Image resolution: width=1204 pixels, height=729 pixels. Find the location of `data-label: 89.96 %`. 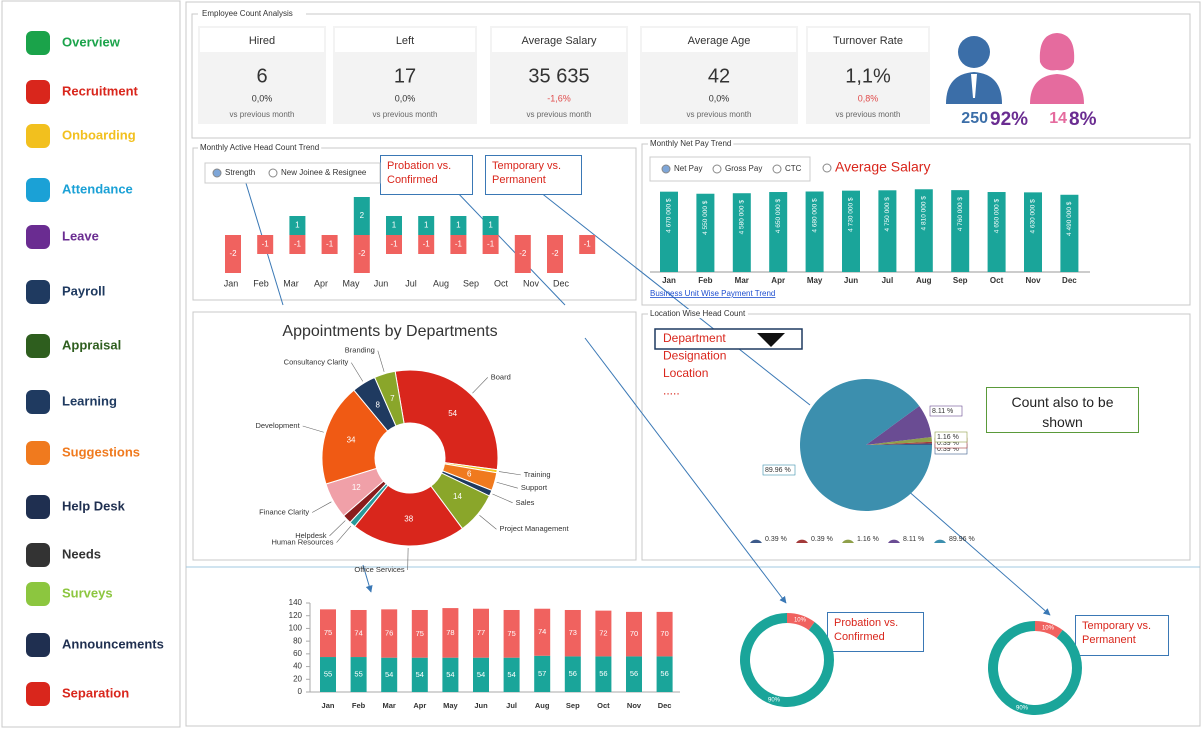

data-label: 89.96 % is located at coordinates (778, 470).